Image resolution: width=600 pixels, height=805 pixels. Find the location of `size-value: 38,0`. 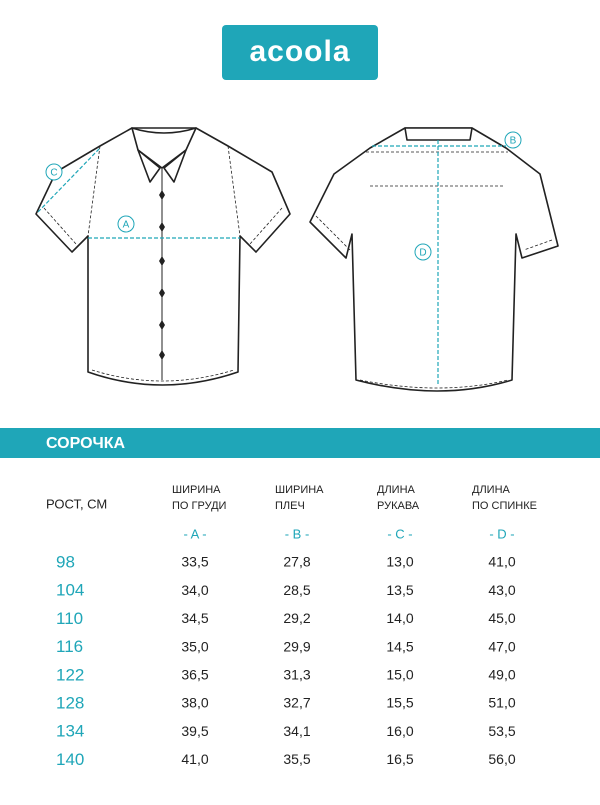

size-value: 38,0 is located at coordinates (194, 703).